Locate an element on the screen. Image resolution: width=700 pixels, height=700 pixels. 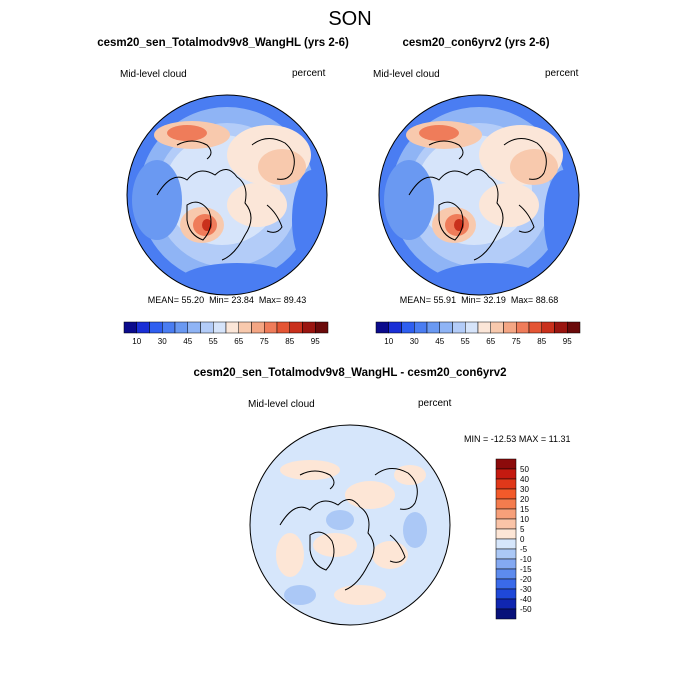
panel2-colorbar-tick-label: 55 is located at coordinates (465, 341).